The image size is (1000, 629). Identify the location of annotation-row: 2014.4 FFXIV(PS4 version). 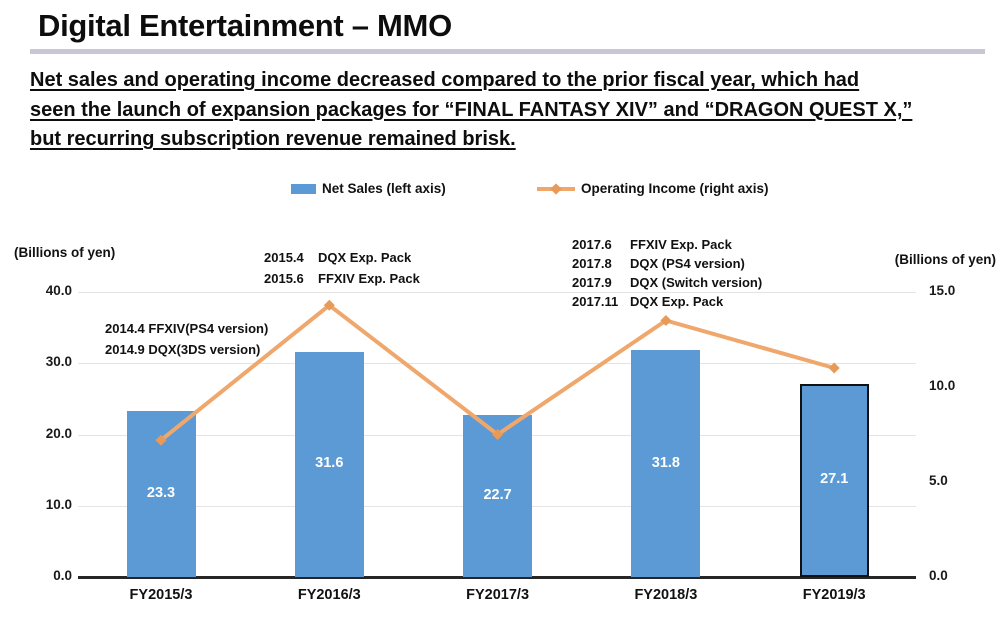
(187, 328).